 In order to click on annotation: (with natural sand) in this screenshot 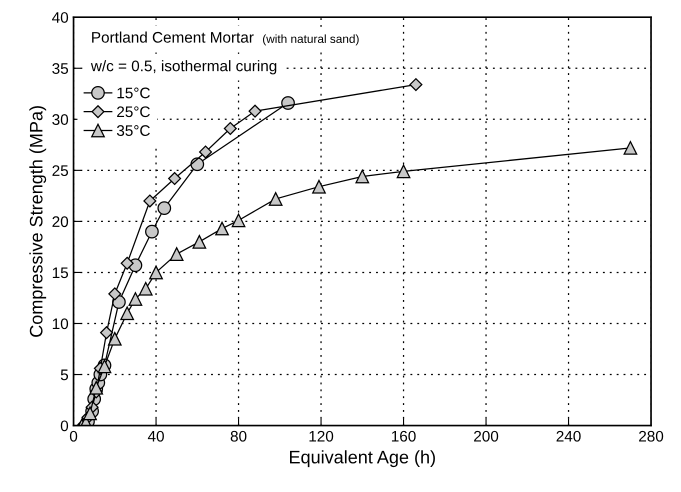, I will do `click(311, 40)`.